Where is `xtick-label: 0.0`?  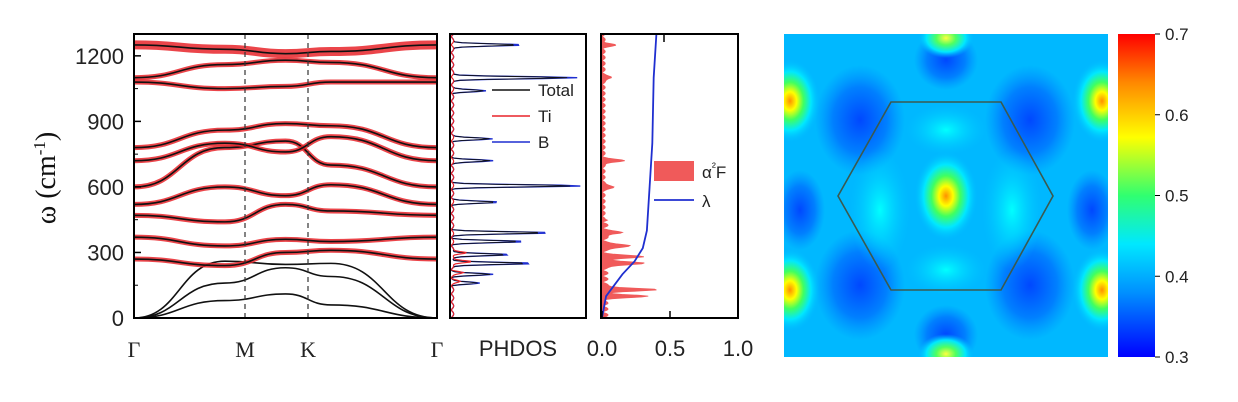 xtick-label: 0.0 is located at coordinates (602, 348).